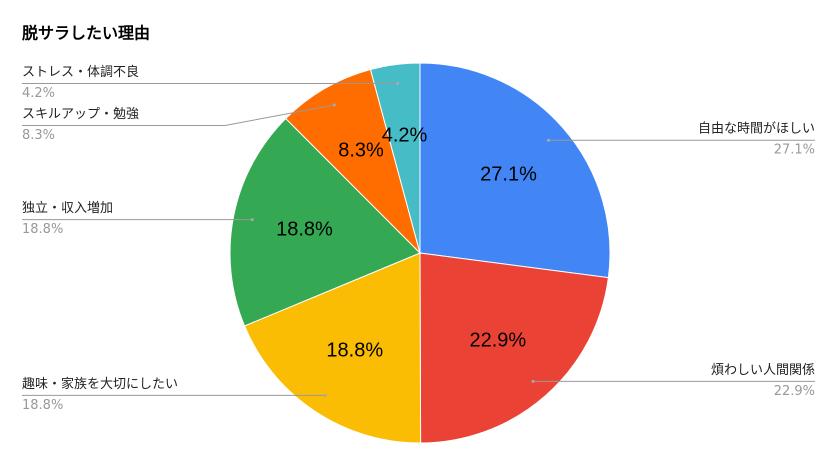 This screenshot has width=839, height=467. I want to click on legend-value: 22.9%, so click(794, 391).